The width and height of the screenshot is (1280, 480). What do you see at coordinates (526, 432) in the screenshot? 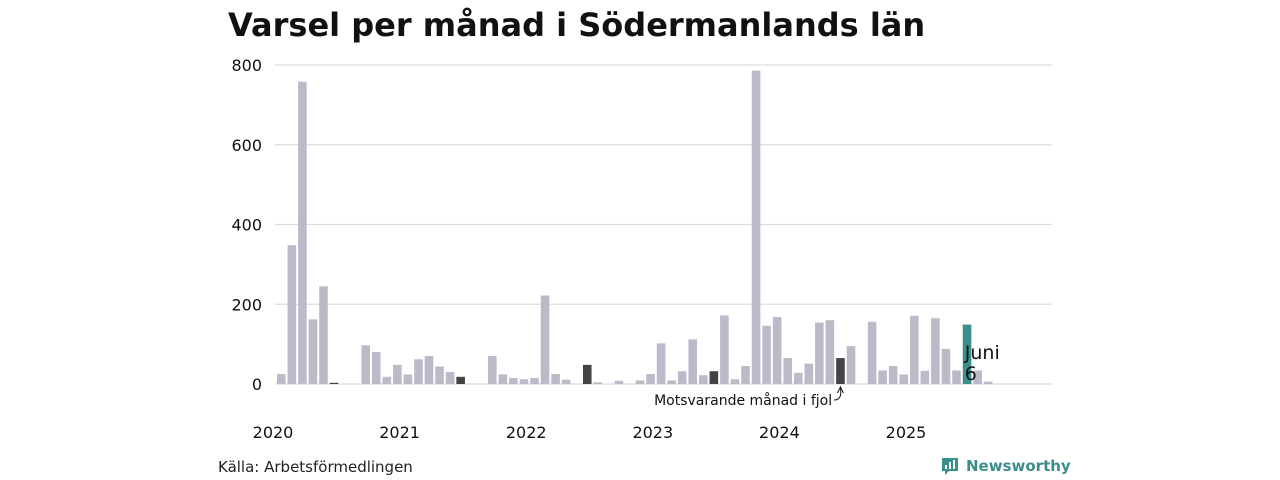
I see `x-tick-label: 2022` at bounding box center [526, 432].